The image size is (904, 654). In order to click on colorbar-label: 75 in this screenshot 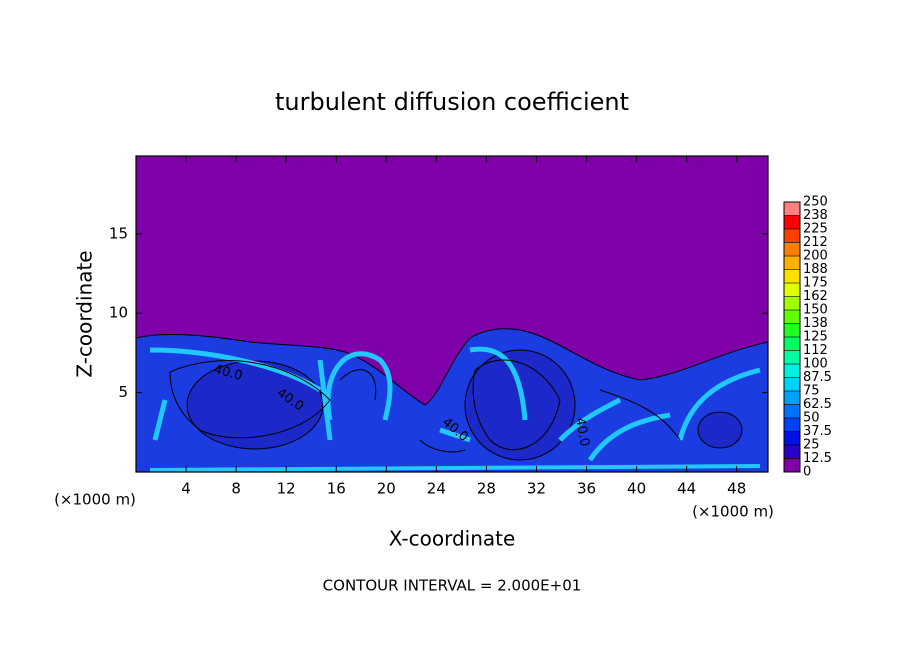, I will do `click(811, 391)`.